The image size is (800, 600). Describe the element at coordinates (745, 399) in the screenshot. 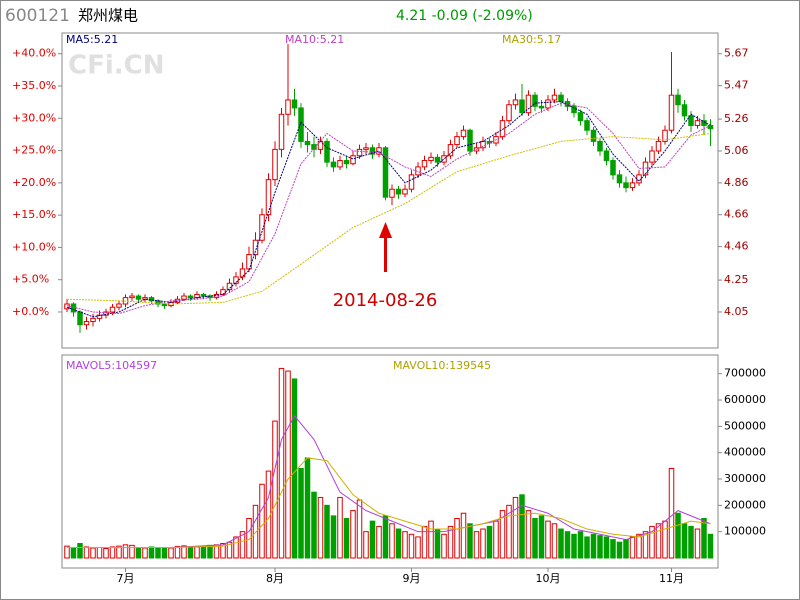

I see `volume-tick-label: 600000` at that location.